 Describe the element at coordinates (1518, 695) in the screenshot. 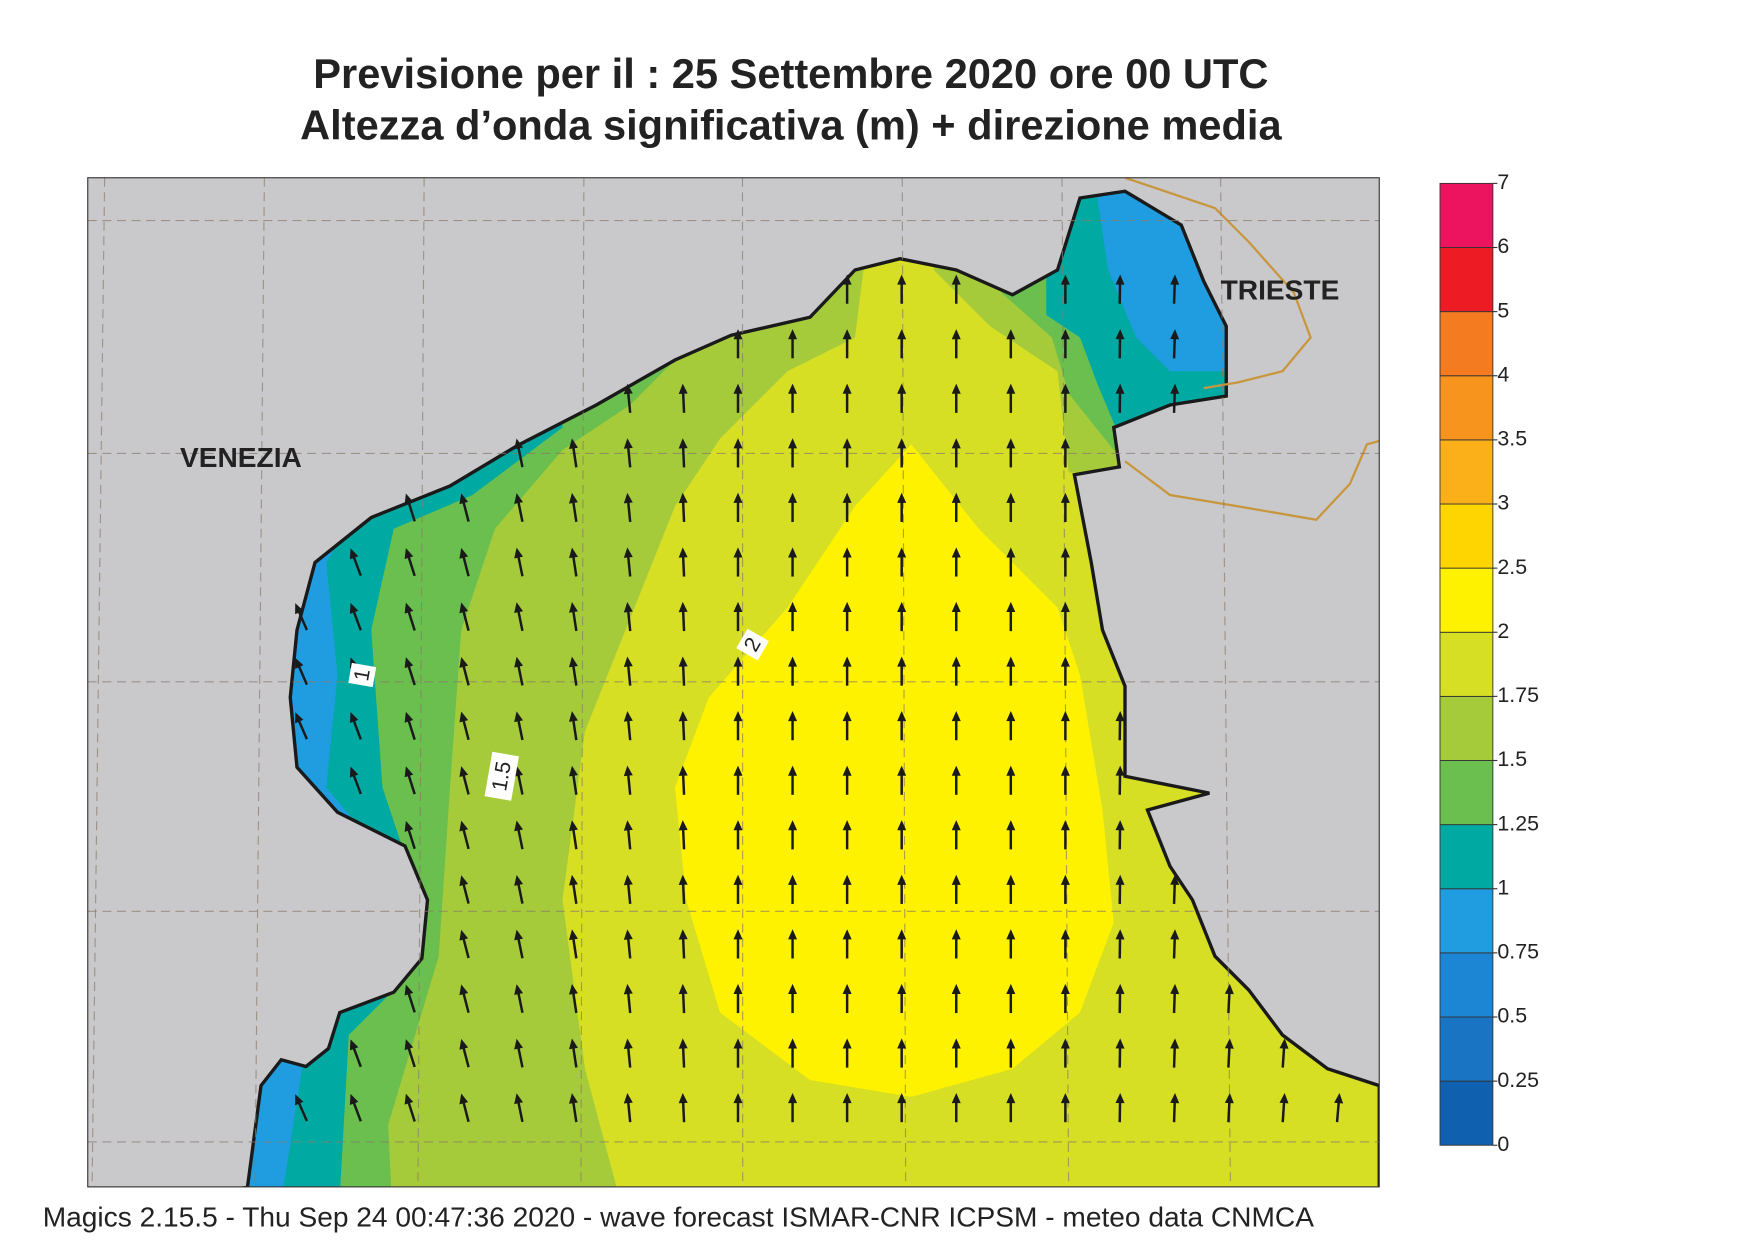

I see `colorbar-tick-label: 1.75` at that location.